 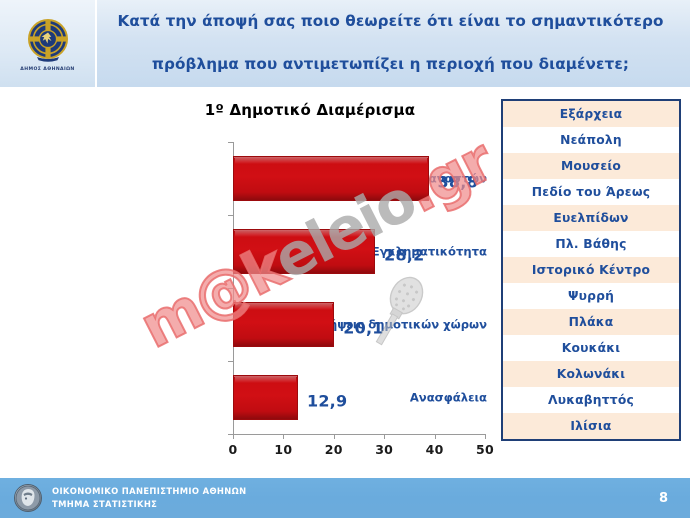 What do you see at coordinates (591, 296) in the screenshot?
I see `district-list-item: Ψυρρή` at bounding box center [591, 296].